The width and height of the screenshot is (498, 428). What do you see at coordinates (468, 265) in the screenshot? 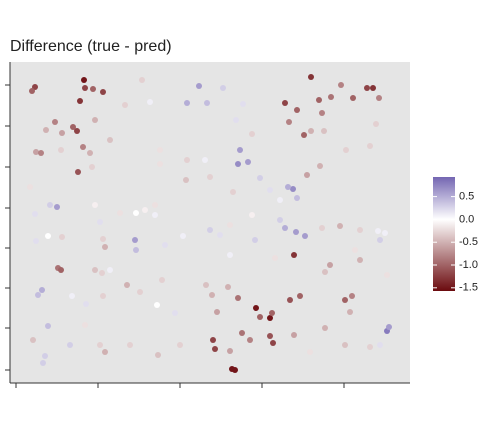
I see `colorbar-label: -1.0` at bounding box center [468, 265].